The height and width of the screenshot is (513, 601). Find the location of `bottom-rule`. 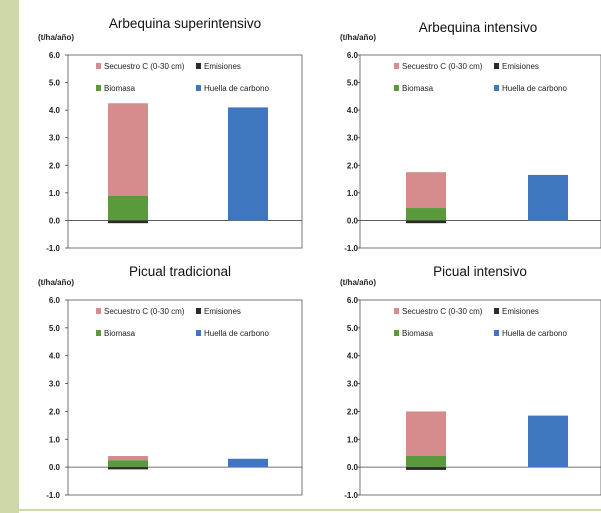

bottom-rule is located at coordinates (310, 510).